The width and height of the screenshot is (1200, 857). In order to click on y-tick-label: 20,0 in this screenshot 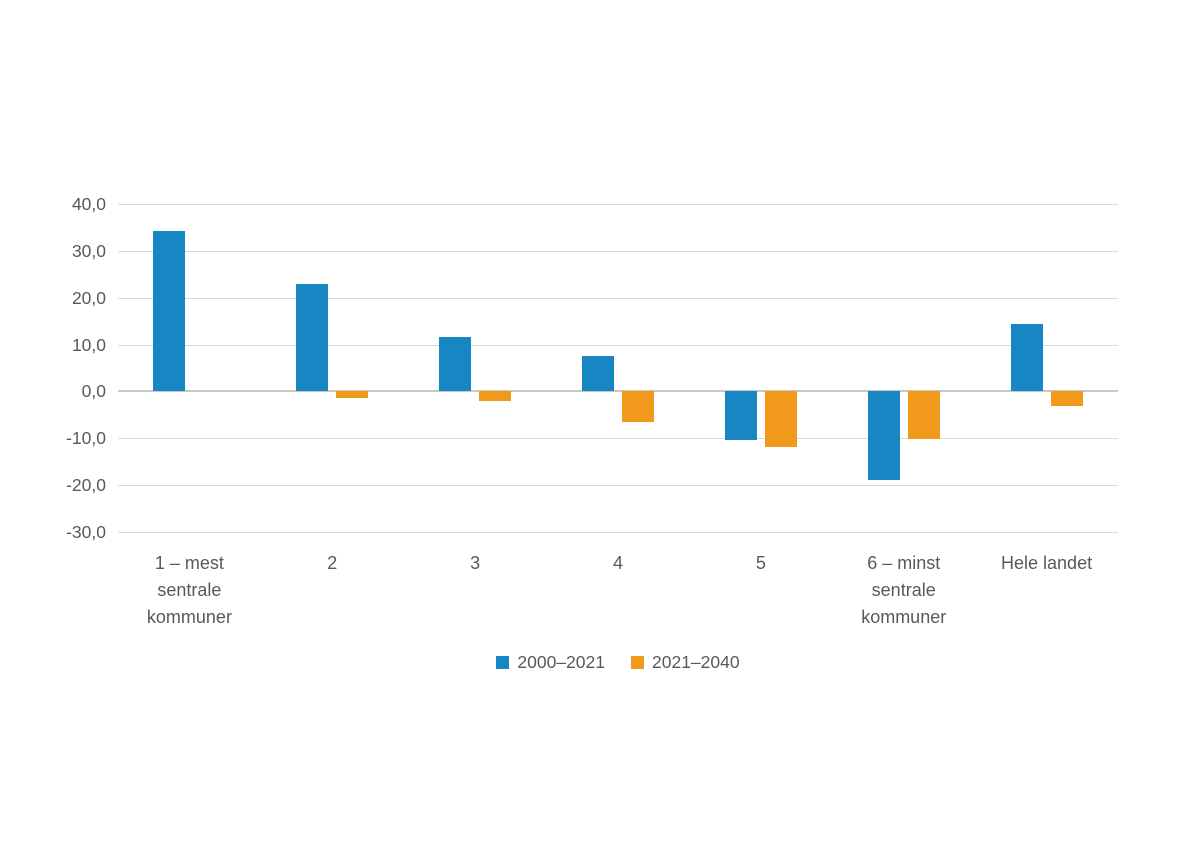, I will do `click(88, 297)`.